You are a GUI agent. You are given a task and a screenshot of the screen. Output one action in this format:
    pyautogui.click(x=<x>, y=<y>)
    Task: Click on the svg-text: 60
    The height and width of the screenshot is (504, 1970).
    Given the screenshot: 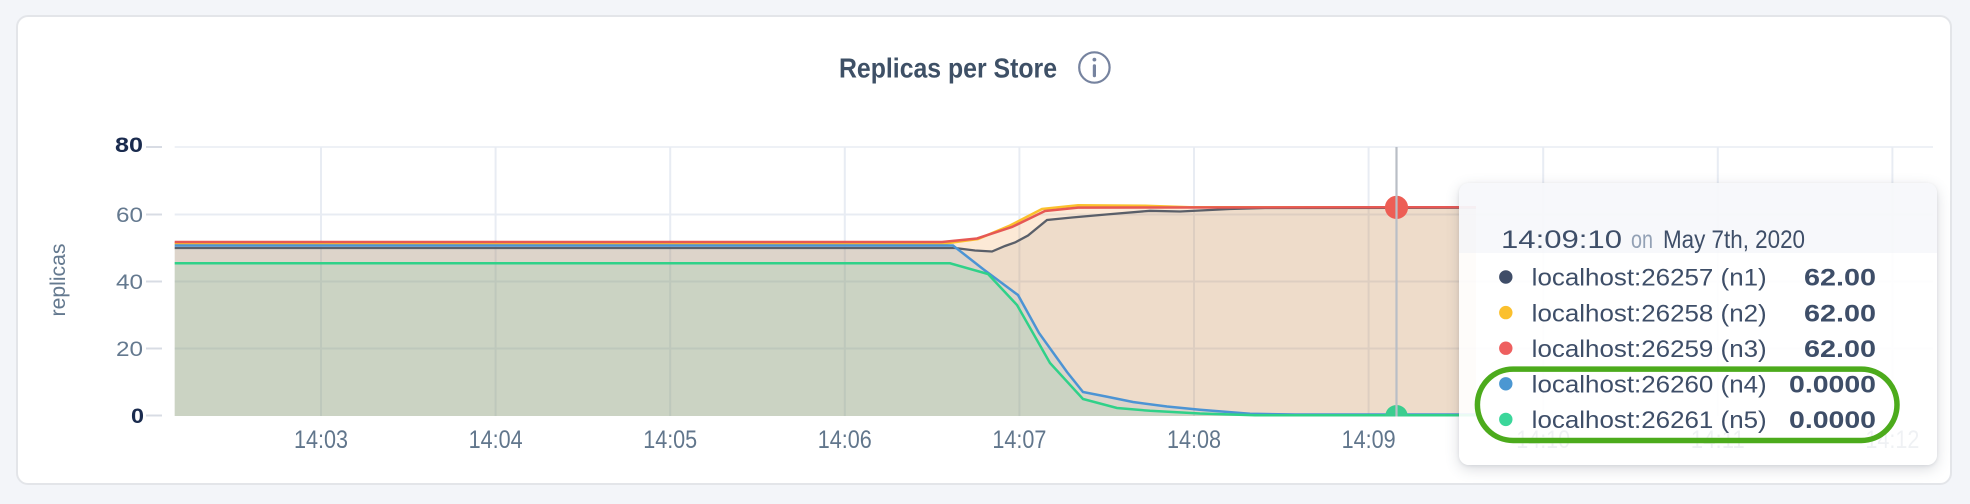 What is the action you would take?
    pyautogui.click(x=129, y=215)
    